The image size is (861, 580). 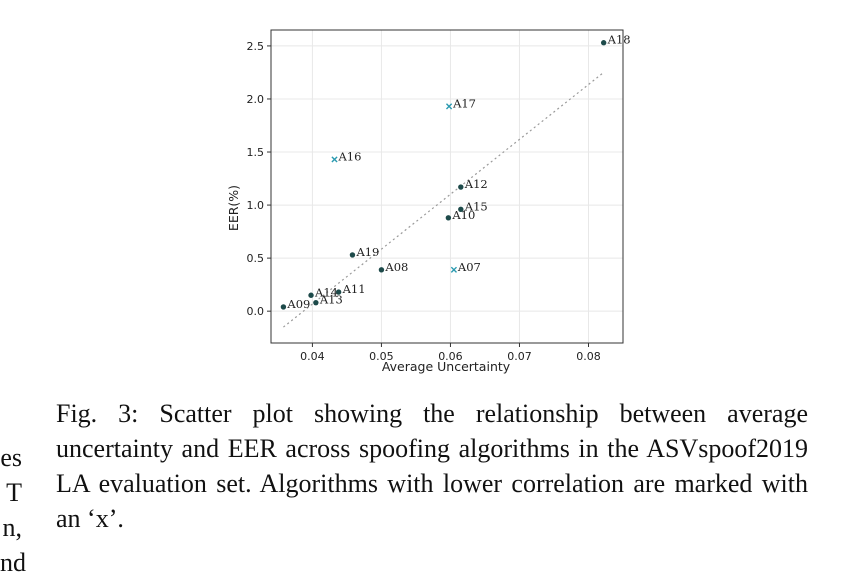 What do you see at coordinates (12, 527) in the screenshot?
I see `margin-fragment: n,` at bounding box center [12, 527].